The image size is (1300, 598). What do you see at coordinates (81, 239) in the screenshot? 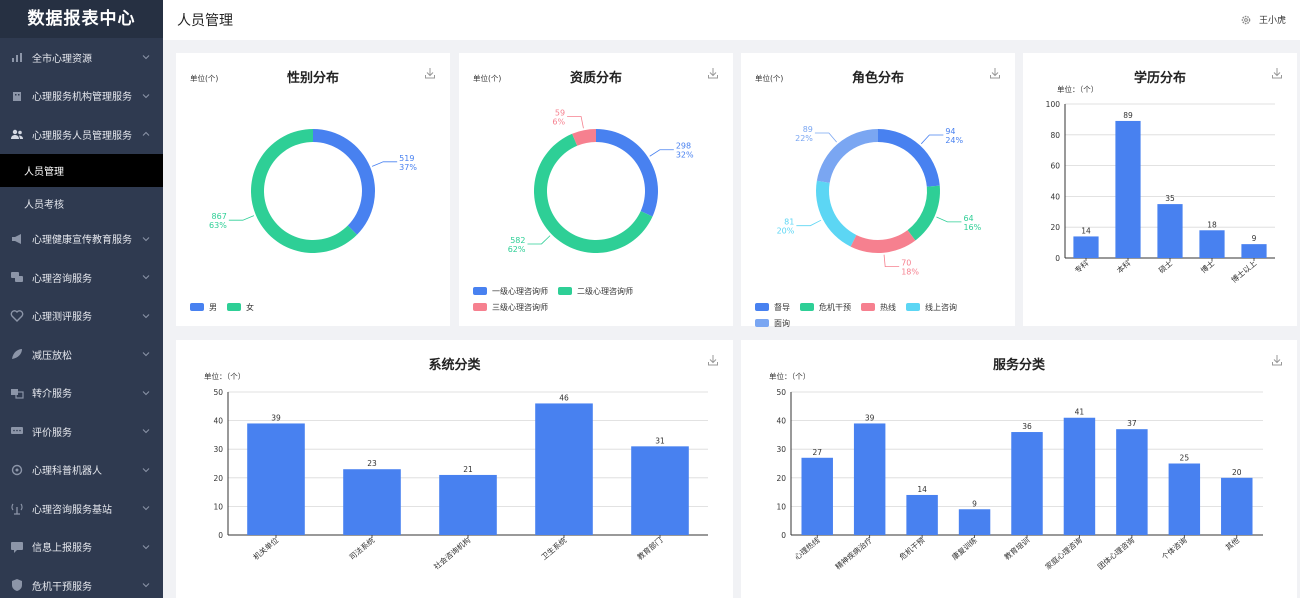
I see `sidebar-item-4: 心理健康宣传教育服务` at bounding box center [81, 239].